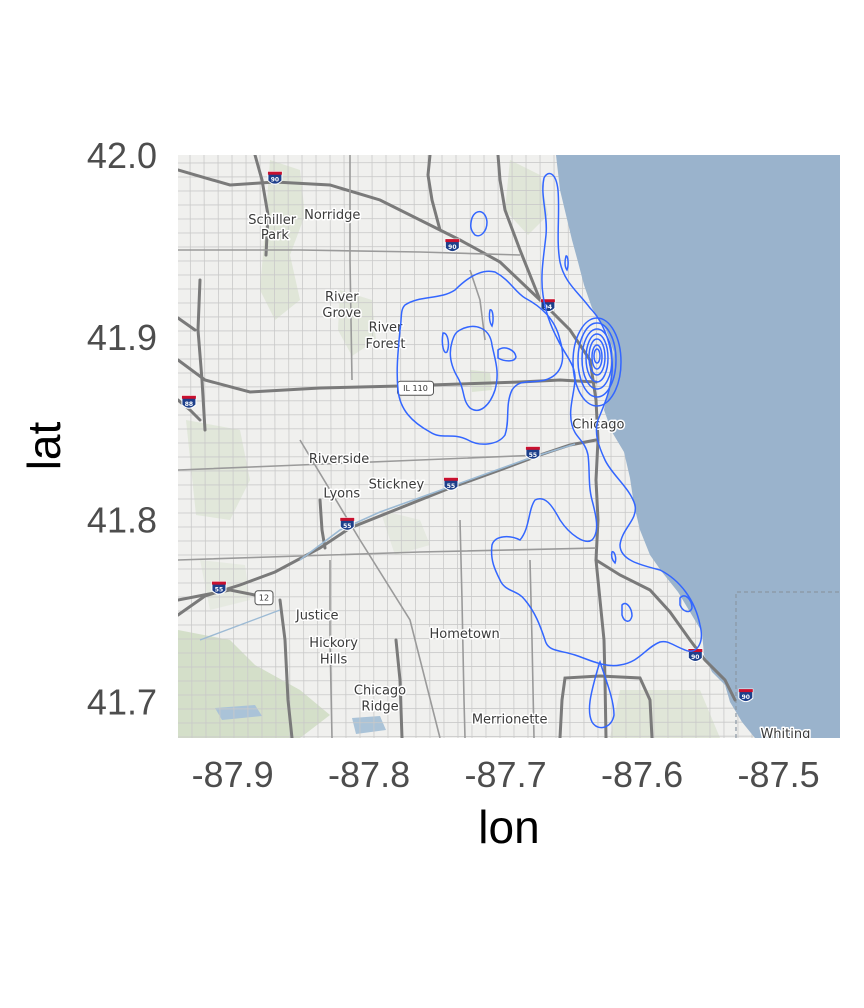  Describe the element at coordinates (548, 307) in the screenshot. I see `shield-number: 94` at that location.